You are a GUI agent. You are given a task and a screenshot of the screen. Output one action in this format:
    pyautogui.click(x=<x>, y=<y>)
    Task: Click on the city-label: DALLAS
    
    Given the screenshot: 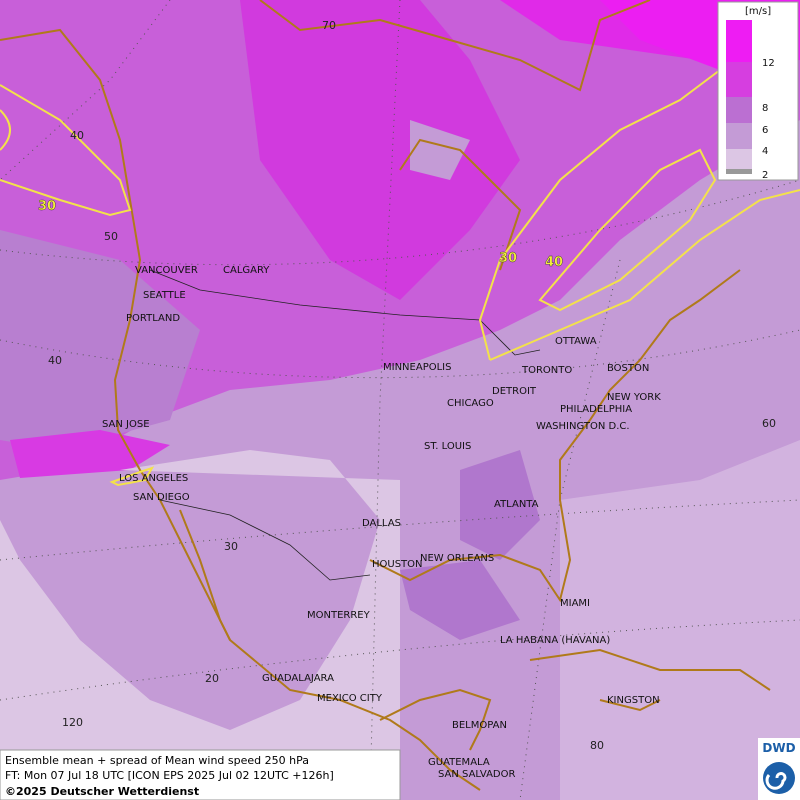 What is the action you would take?
    pyautogui.click(x=381, y=523)
    